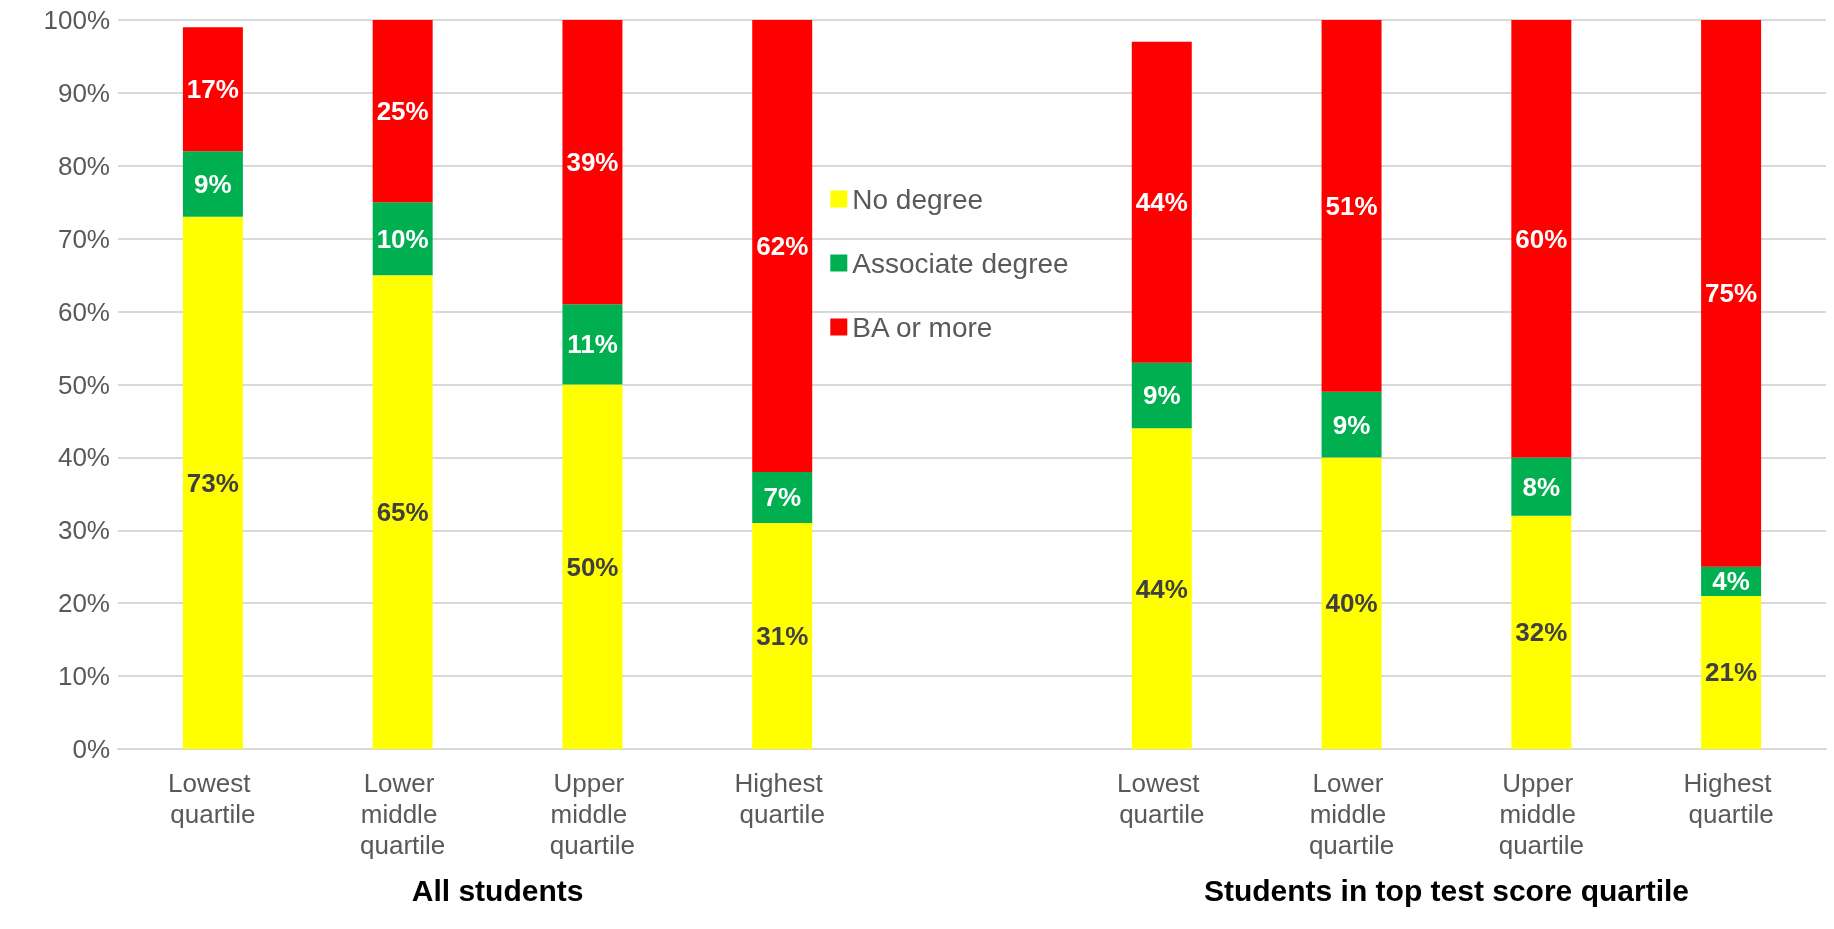  Describe the element at coordinates (782, 497) in the screenshot. I see `data-label: 7%` at that location.